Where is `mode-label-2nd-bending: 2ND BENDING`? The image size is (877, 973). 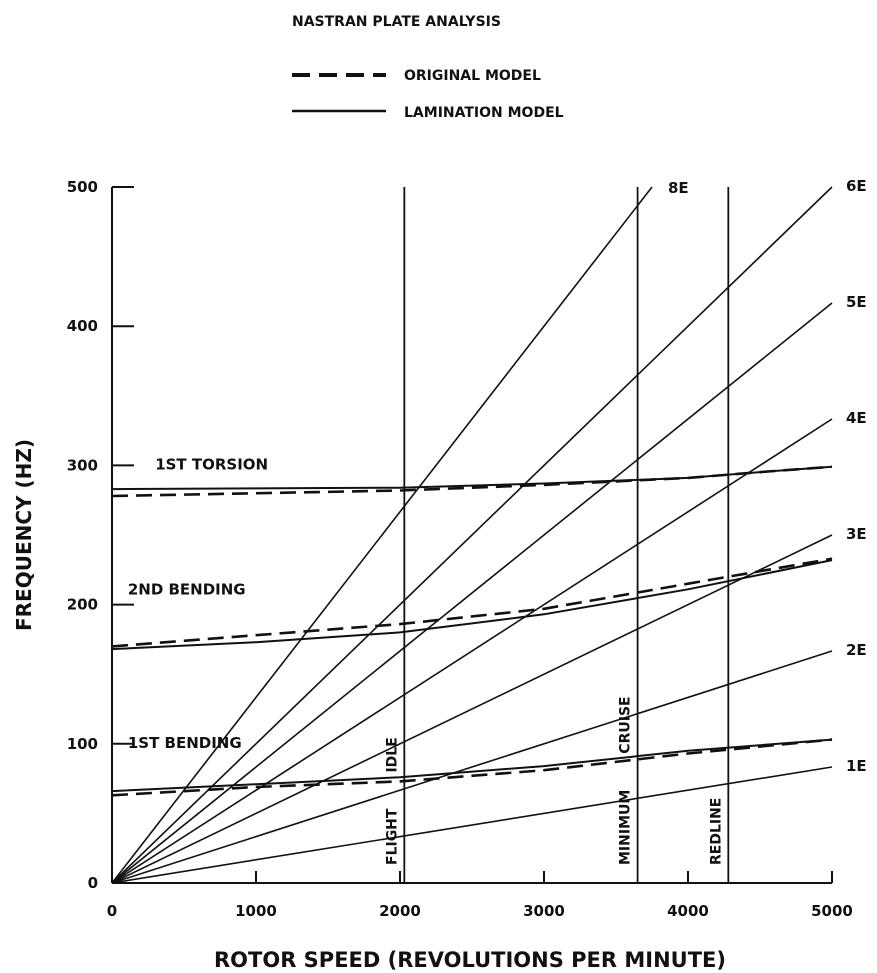
mode-label-2nd-bending: 2ND BENDING is located at coordinates (187, 590).